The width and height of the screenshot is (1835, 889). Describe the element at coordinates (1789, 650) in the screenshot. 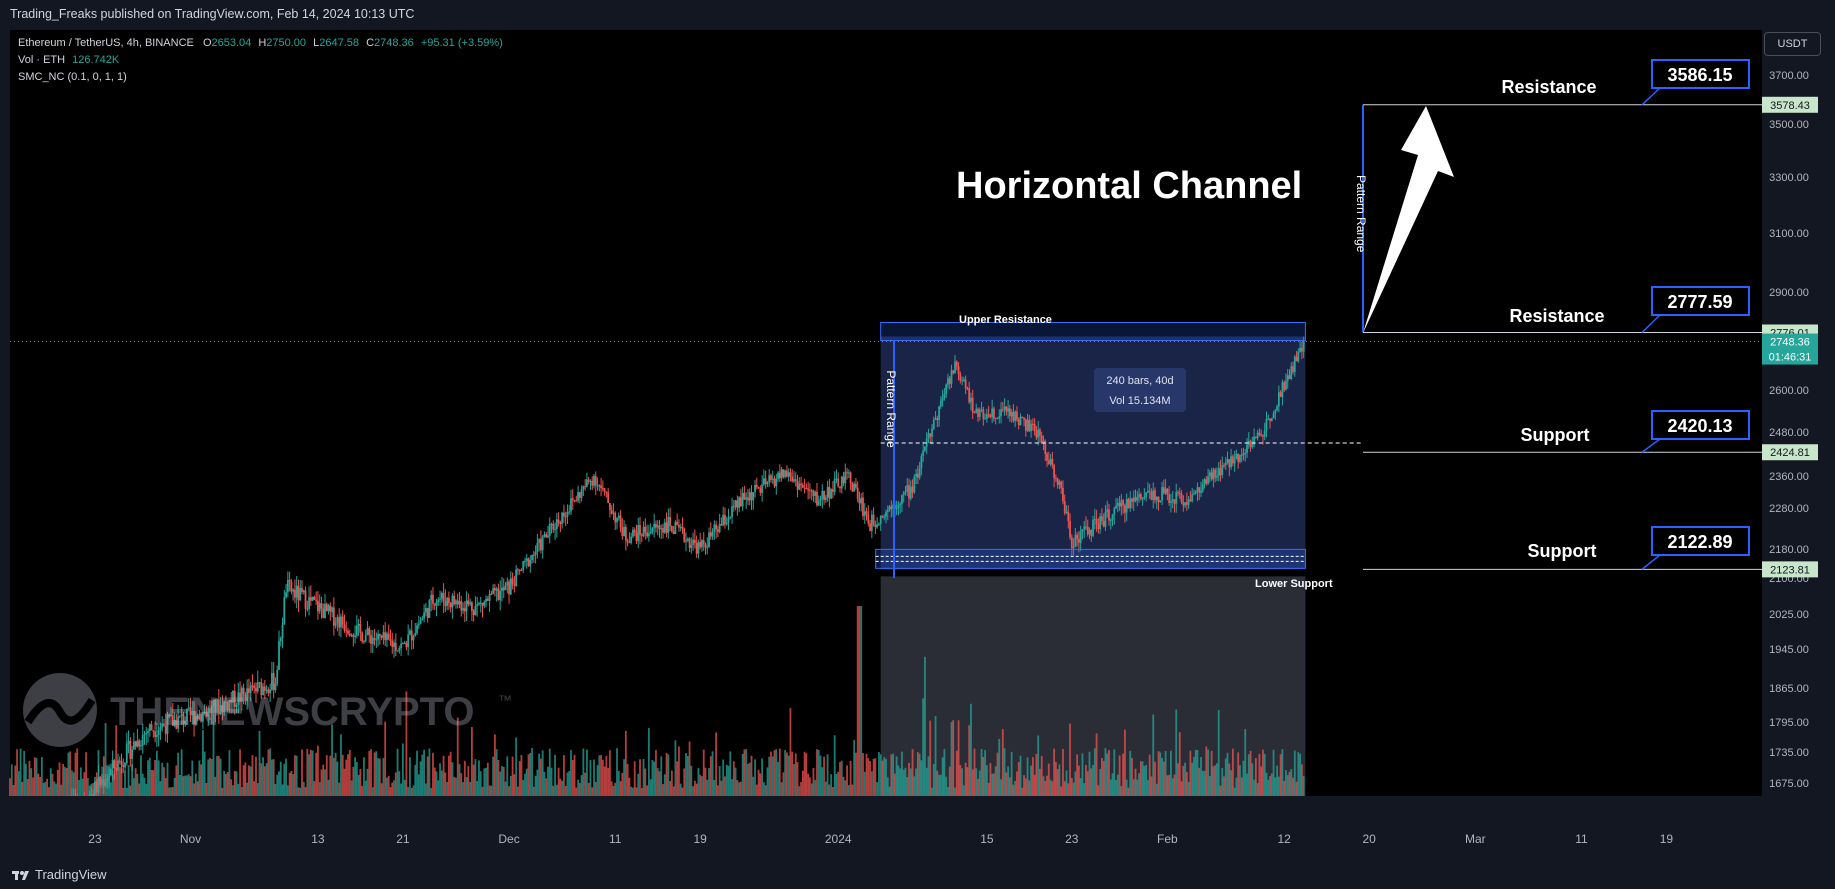

I see `y-tick-label: 1945.00` at that location.